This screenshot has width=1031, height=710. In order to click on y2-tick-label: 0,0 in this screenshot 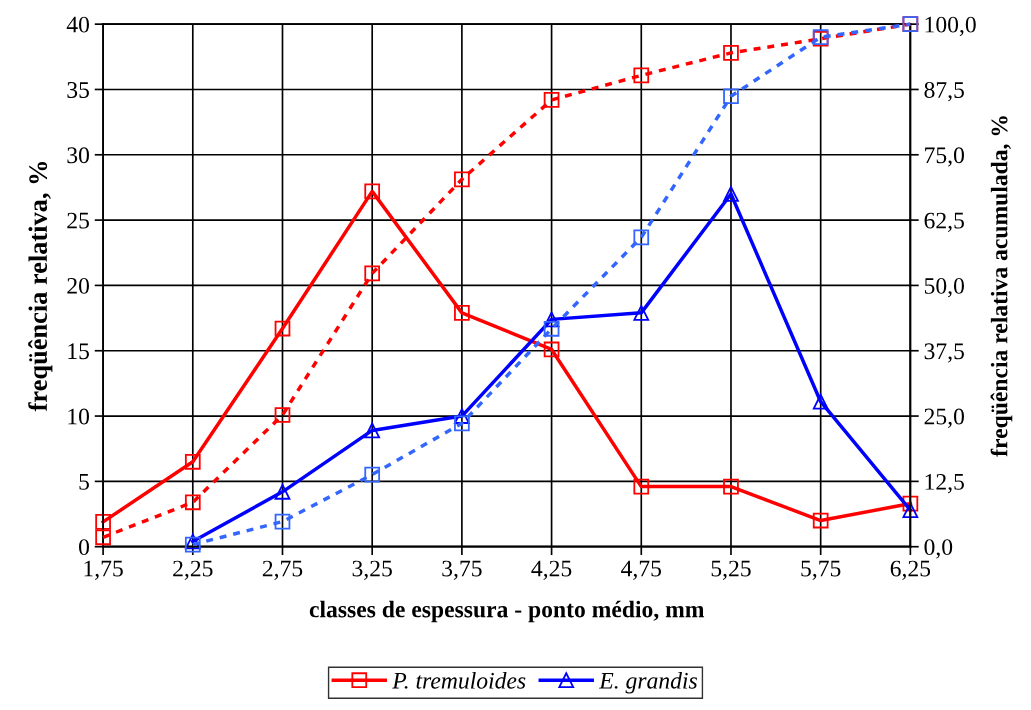, I will do `click(938, 549)`.